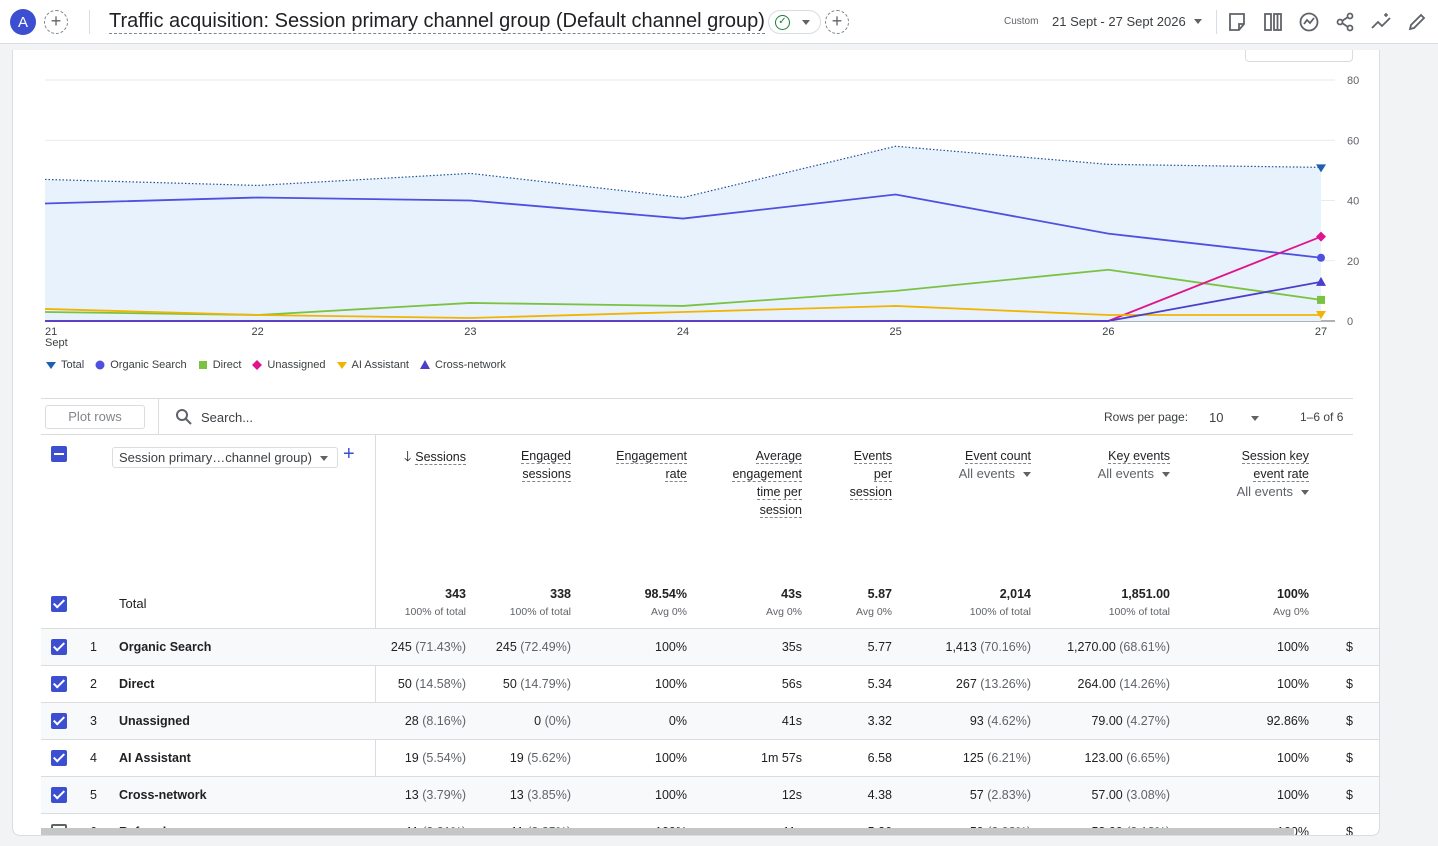 This screenshot has width=1438, height=846. Describe the element at coordinates (1237, 22) in the screenshot. I see `customize-report-icon` at that location.